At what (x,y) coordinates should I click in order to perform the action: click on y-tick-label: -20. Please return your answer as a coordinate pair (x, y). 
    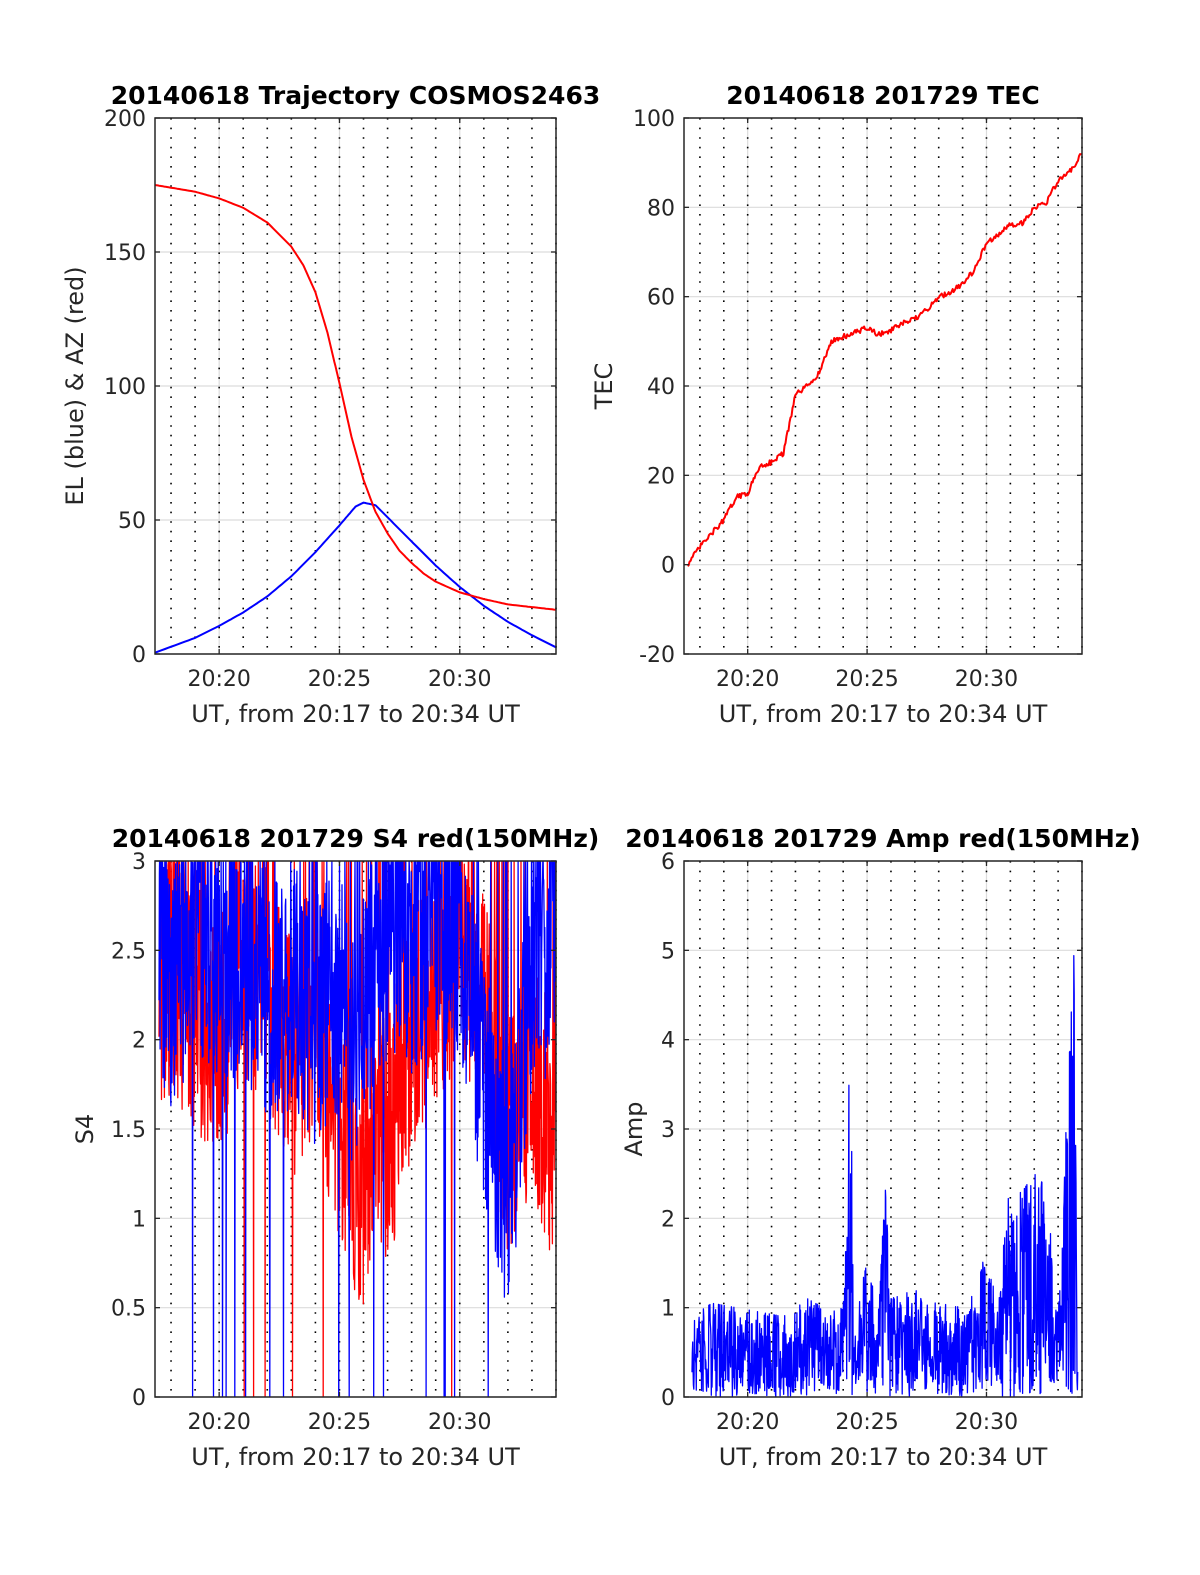
    Looking at the image, I should click on (657, 655).